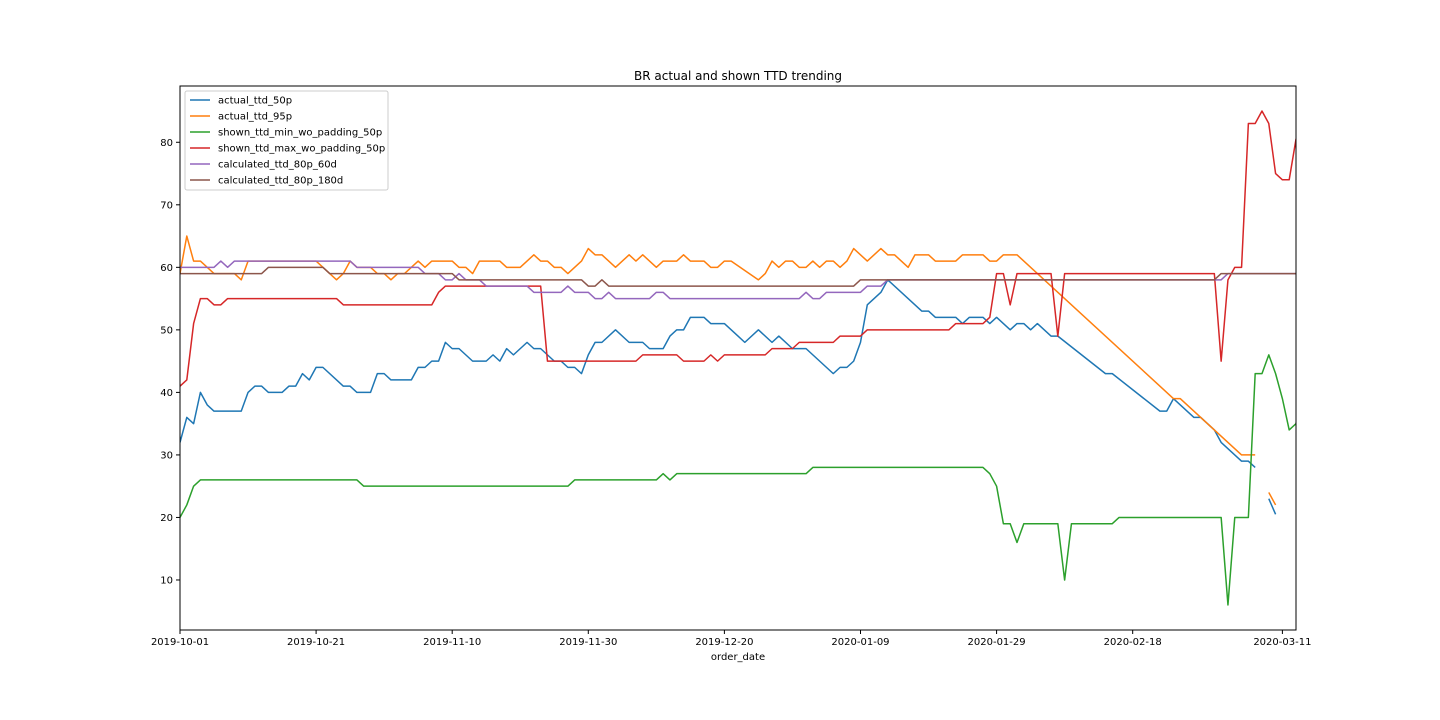 The width and height of the screenshot is (1440, 720). Describe the element at coordinates (738, 657) in the screenshot. I see `x-axis-label: order_date` at that location.